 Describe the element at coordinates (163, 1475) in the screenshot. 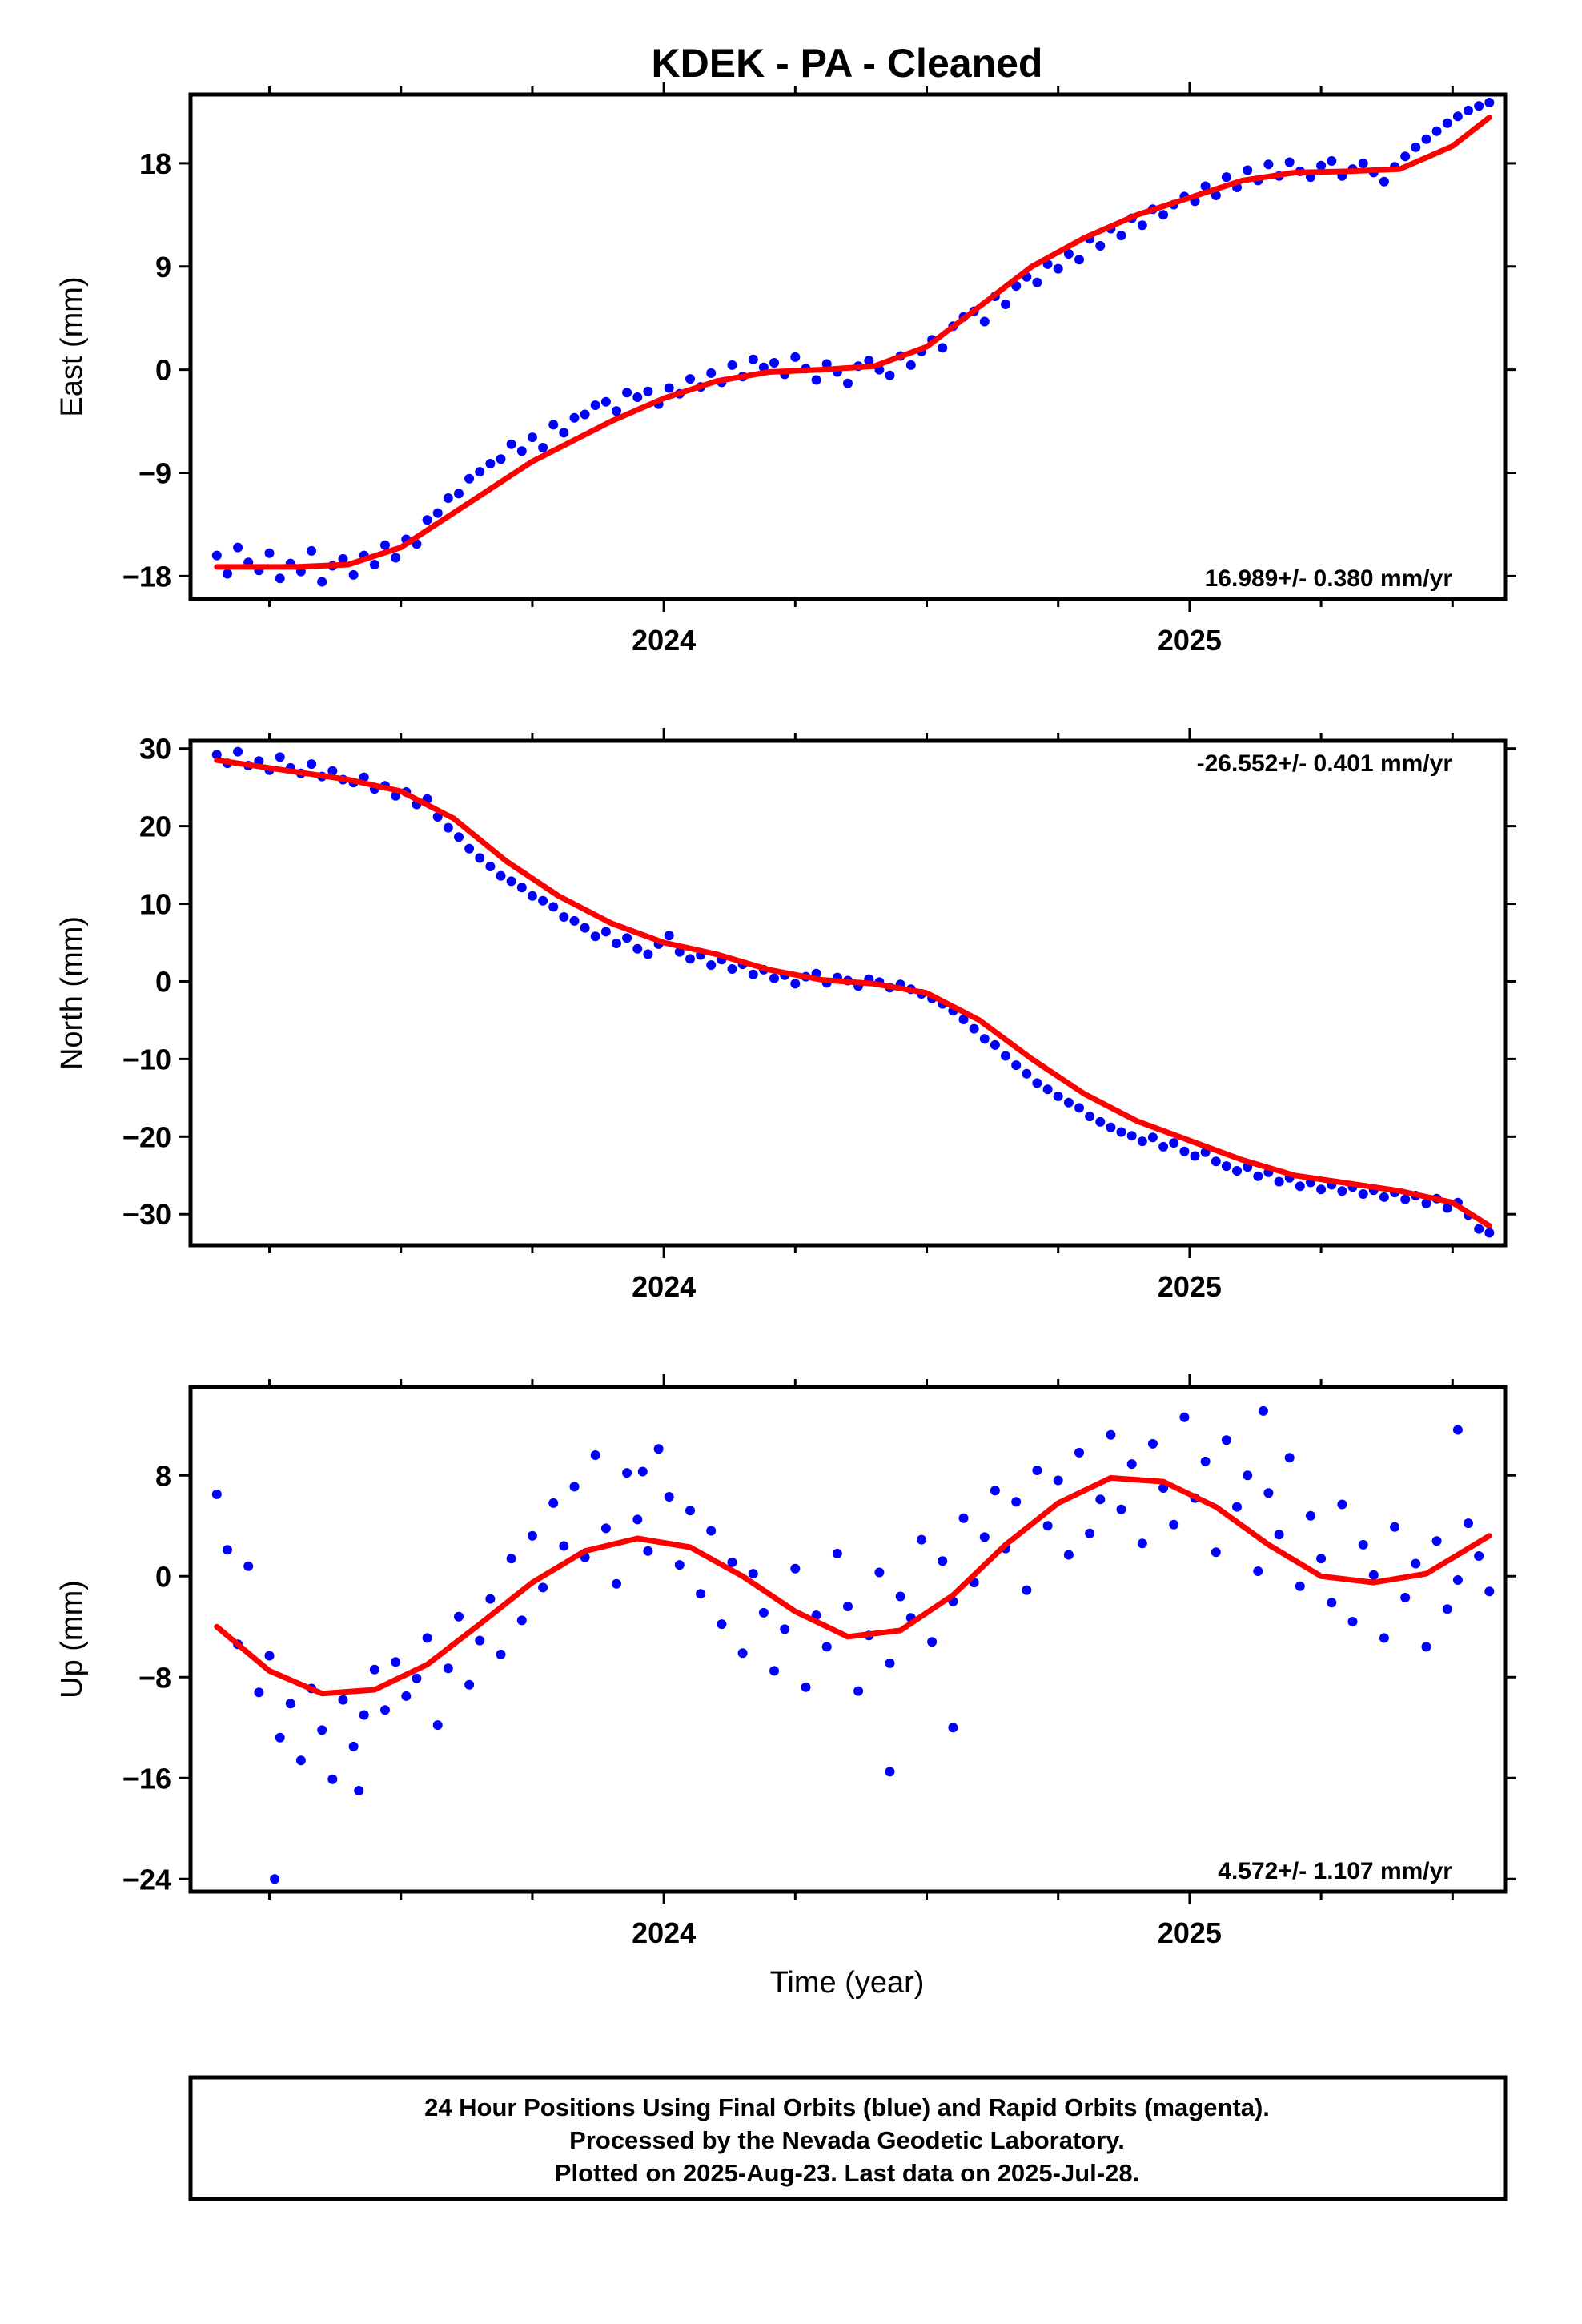

I see `y-tick-label: 8` at that location.